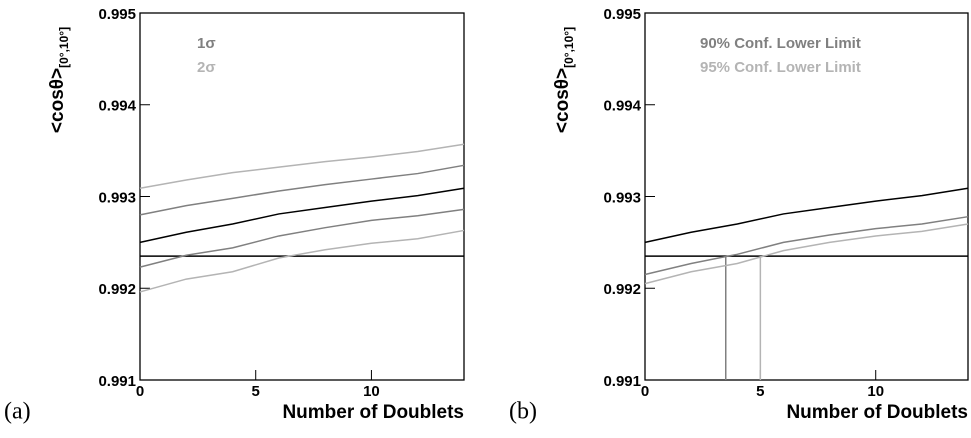 The height and width of the screenshot is (438, 971). I want to click on legend-entry: 1σ, so click(206, 43).